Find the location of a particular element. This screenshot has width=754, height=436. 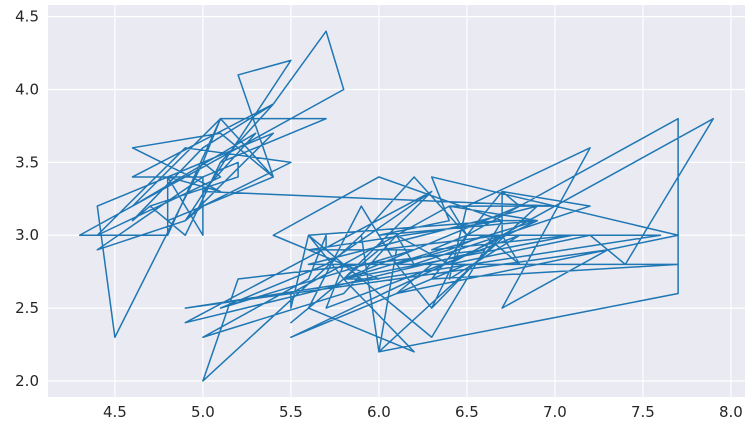

y-tick-label: 3.0 is located at coordinates (27, 235).